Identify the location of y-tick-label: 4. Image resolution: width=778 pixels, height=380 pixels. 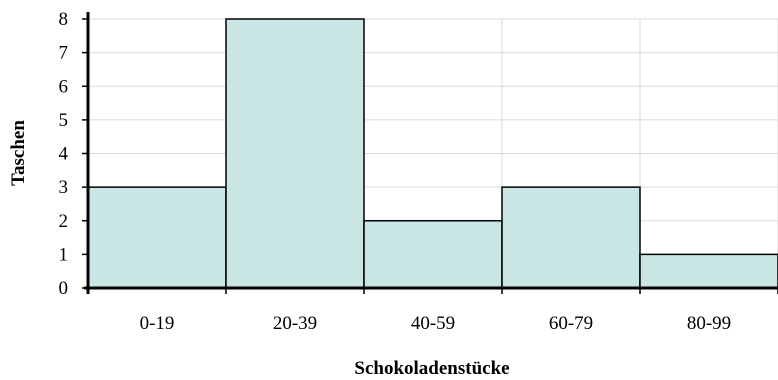
(64, 154).